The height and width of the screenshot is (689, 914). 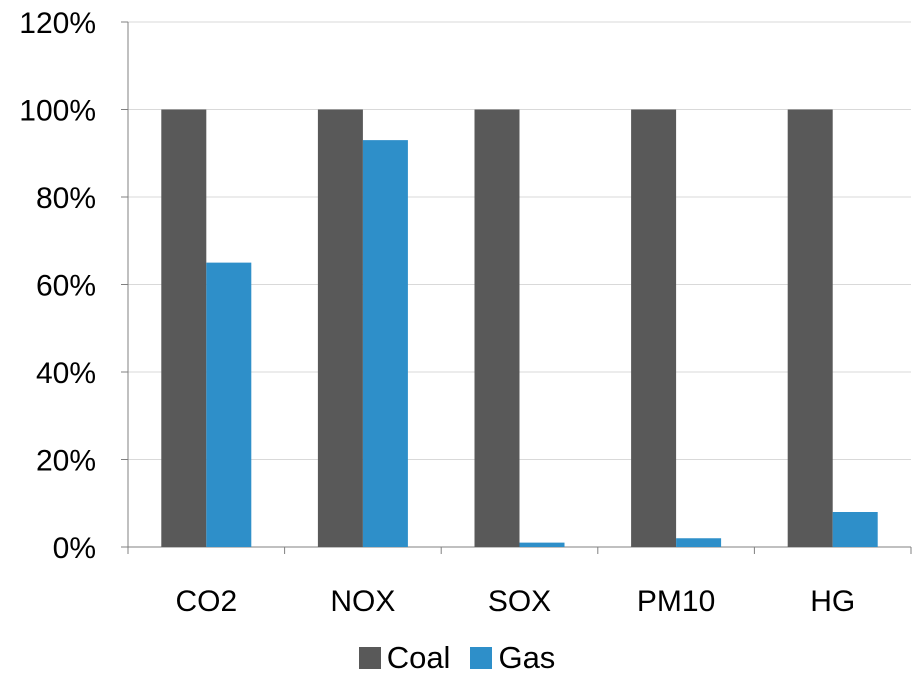 What do you see at coordinates (57, 23) in the screenshot?
I see `y-tick-label: 120%` at bounding box center [57, 23].